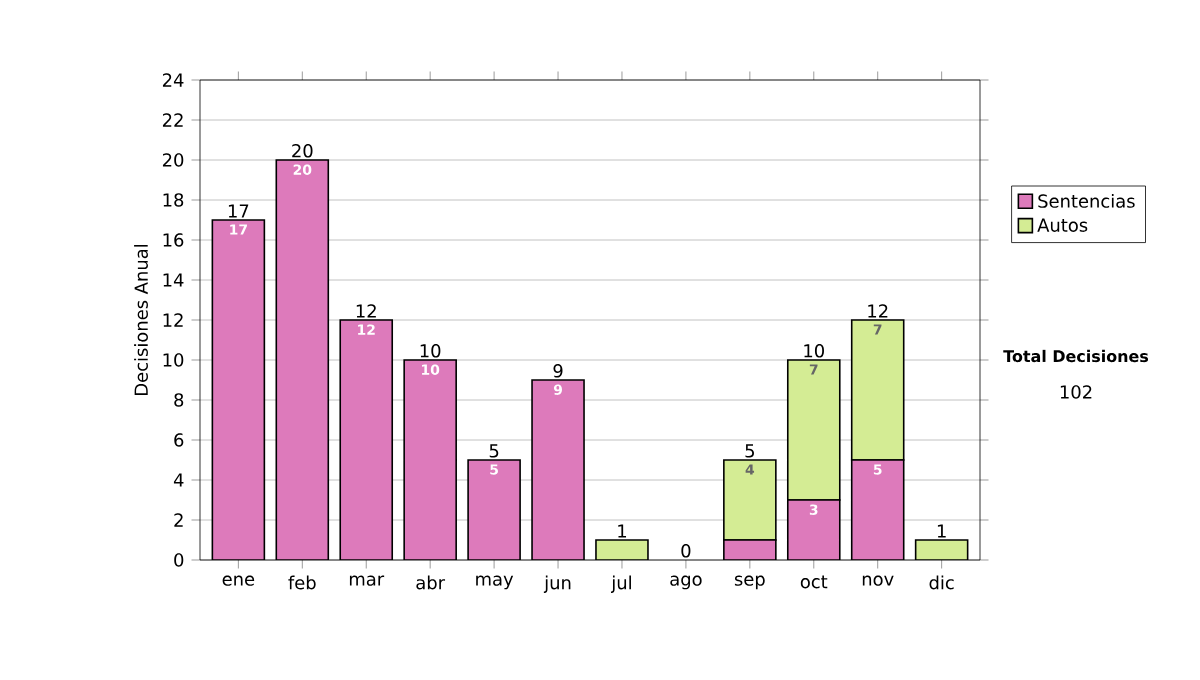 Image resolution: width=1200 pixels, height=680 pixels. What do you see at coordinates (302, 582) in the screenshot?
I see `x-tick-label: feb` at bounding box center [302, 582].